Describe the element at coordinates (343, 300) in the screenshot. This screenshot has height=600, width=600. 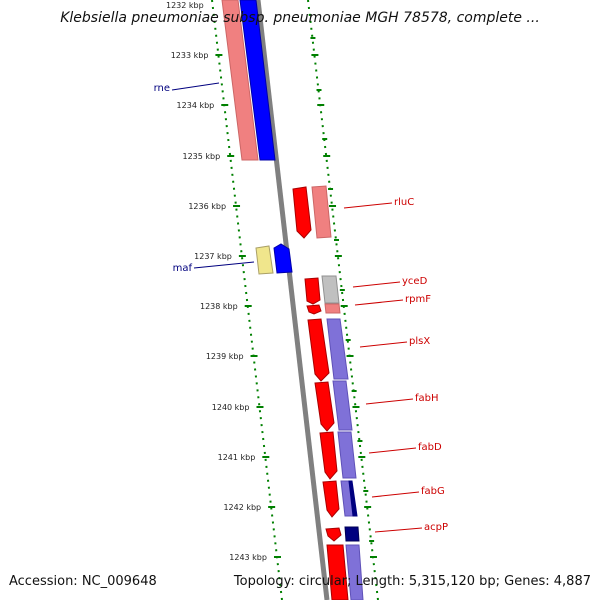
I see `right-dotted-track` at that location.